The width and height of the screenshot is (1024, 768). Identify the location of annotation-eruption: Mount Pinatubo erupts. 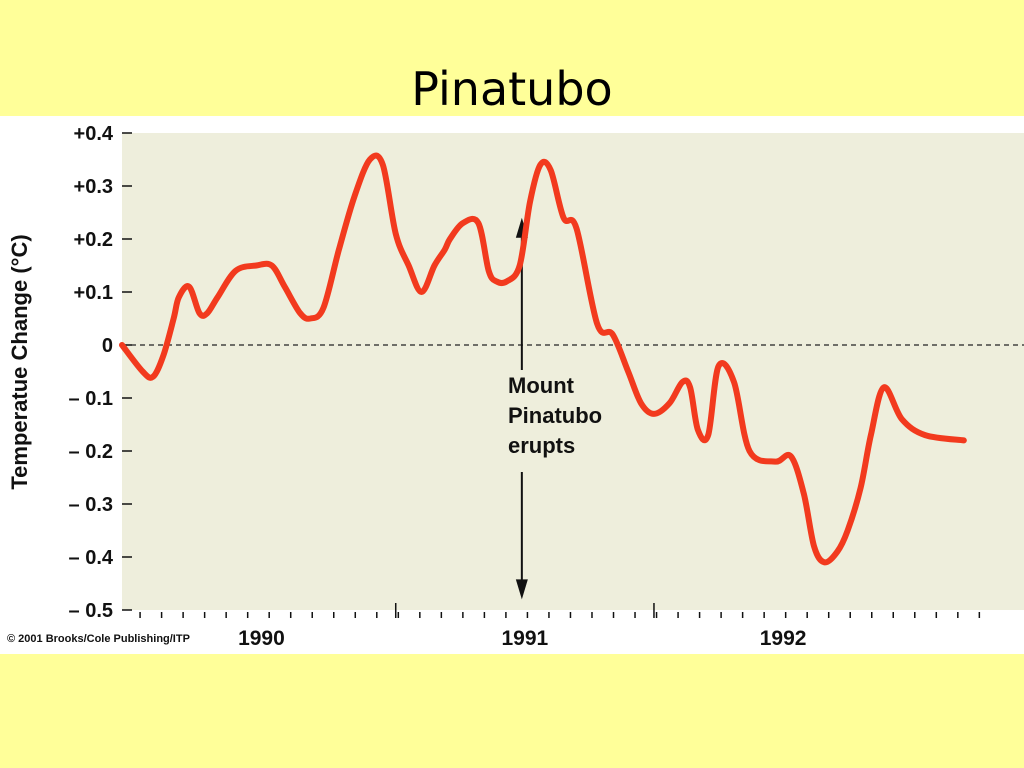
(555, 408).